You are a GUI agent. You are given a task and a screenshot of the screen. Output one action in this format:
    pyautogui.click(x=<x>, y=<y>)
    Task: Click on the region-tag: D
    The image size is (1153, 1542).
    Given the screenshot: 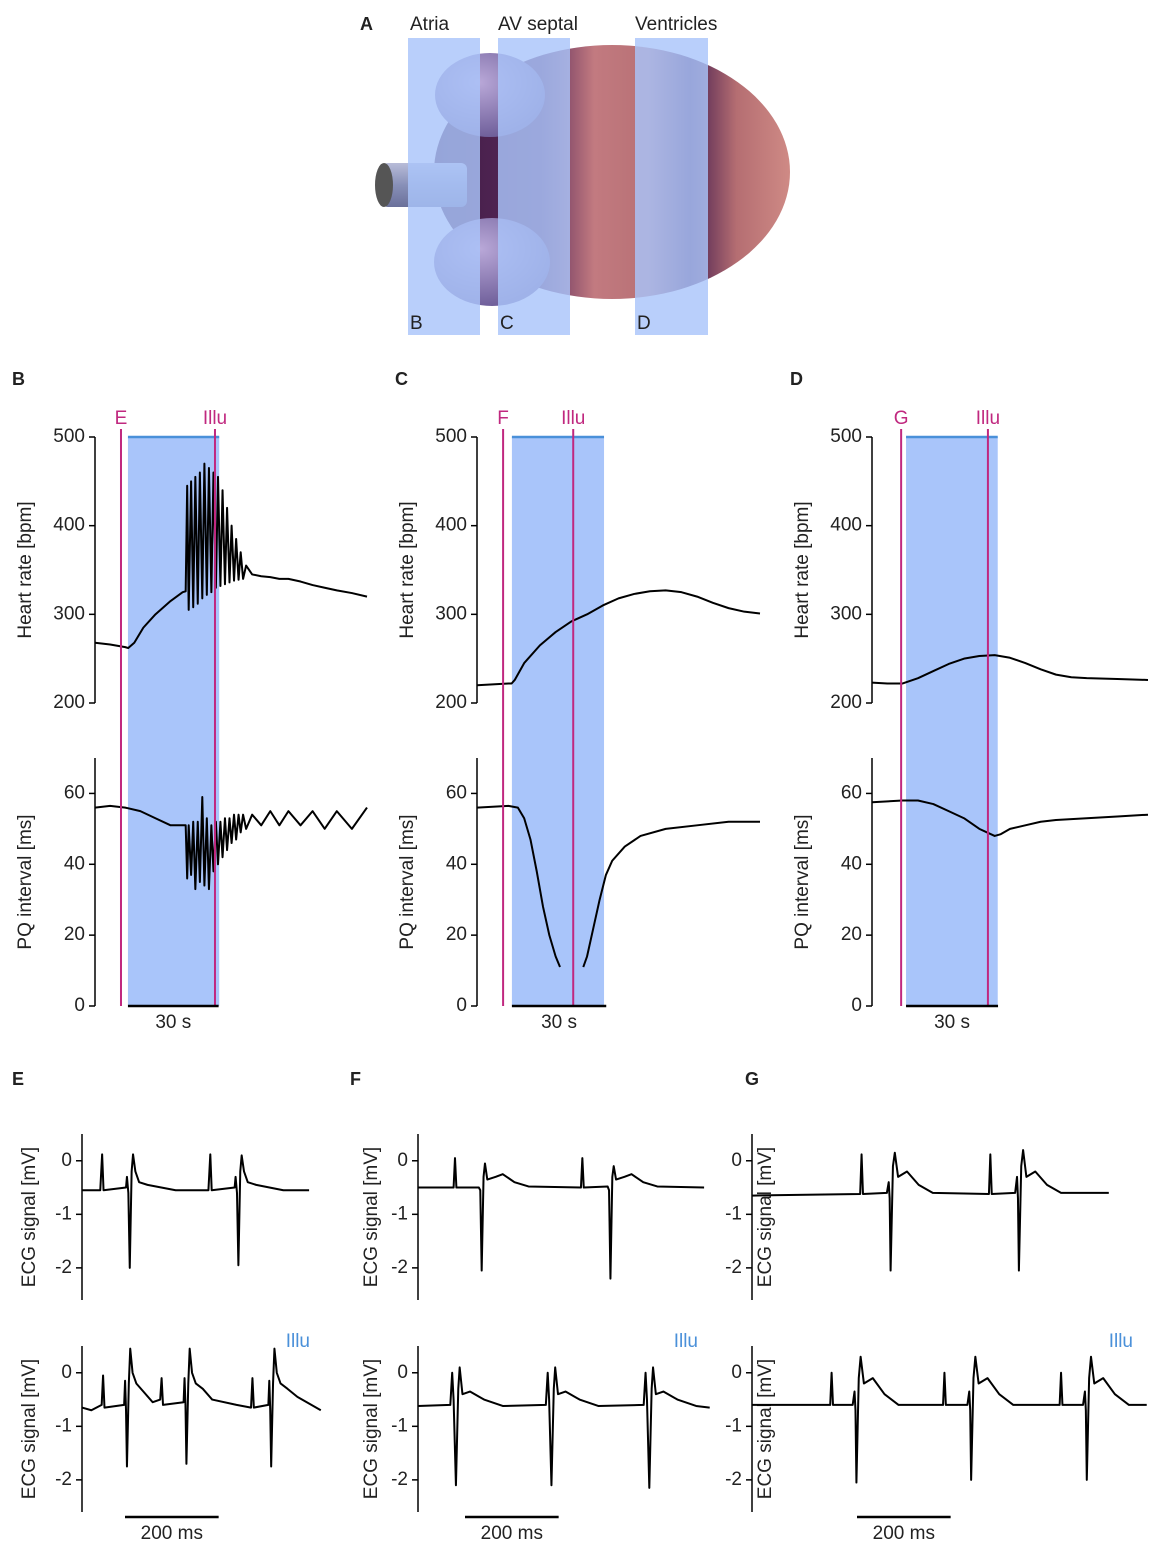 What is the action you would take?
    pyautogui.click(x=644, y=323)
    